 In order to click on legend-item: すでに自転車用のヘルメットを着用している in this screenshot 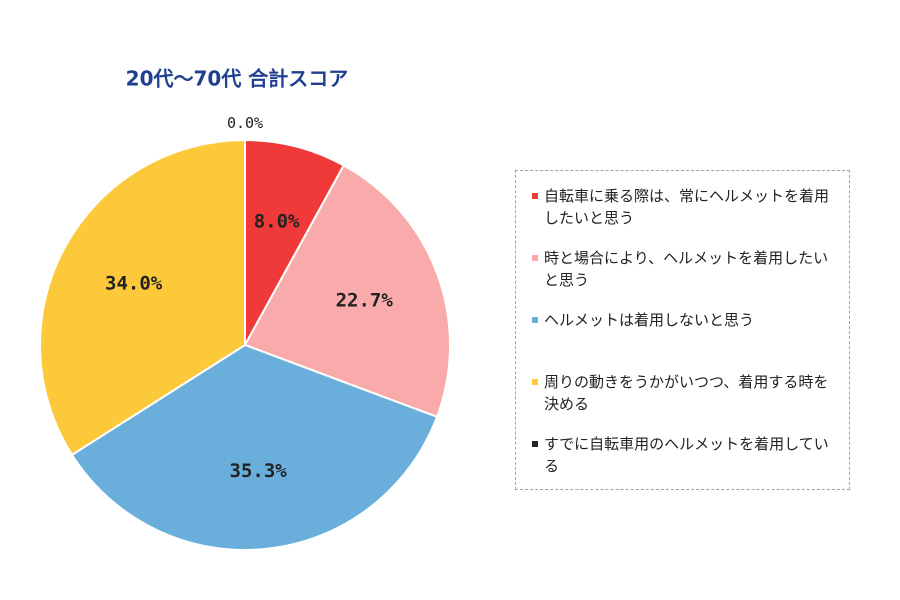, I will do `click(683, 464)`.